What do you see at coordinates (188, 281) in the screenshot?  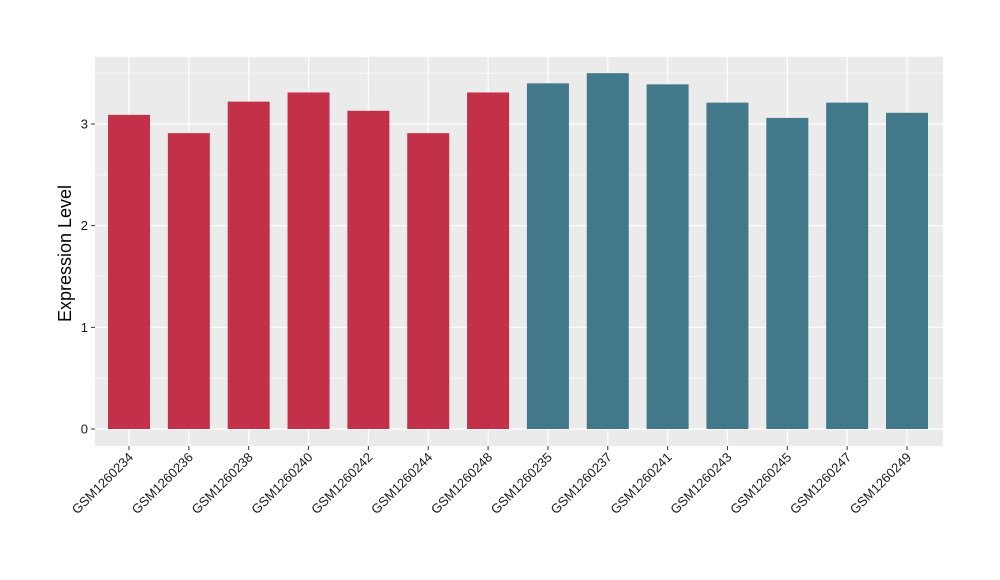 I see `bar-GSM1260236` at bounding box center [188, 281].